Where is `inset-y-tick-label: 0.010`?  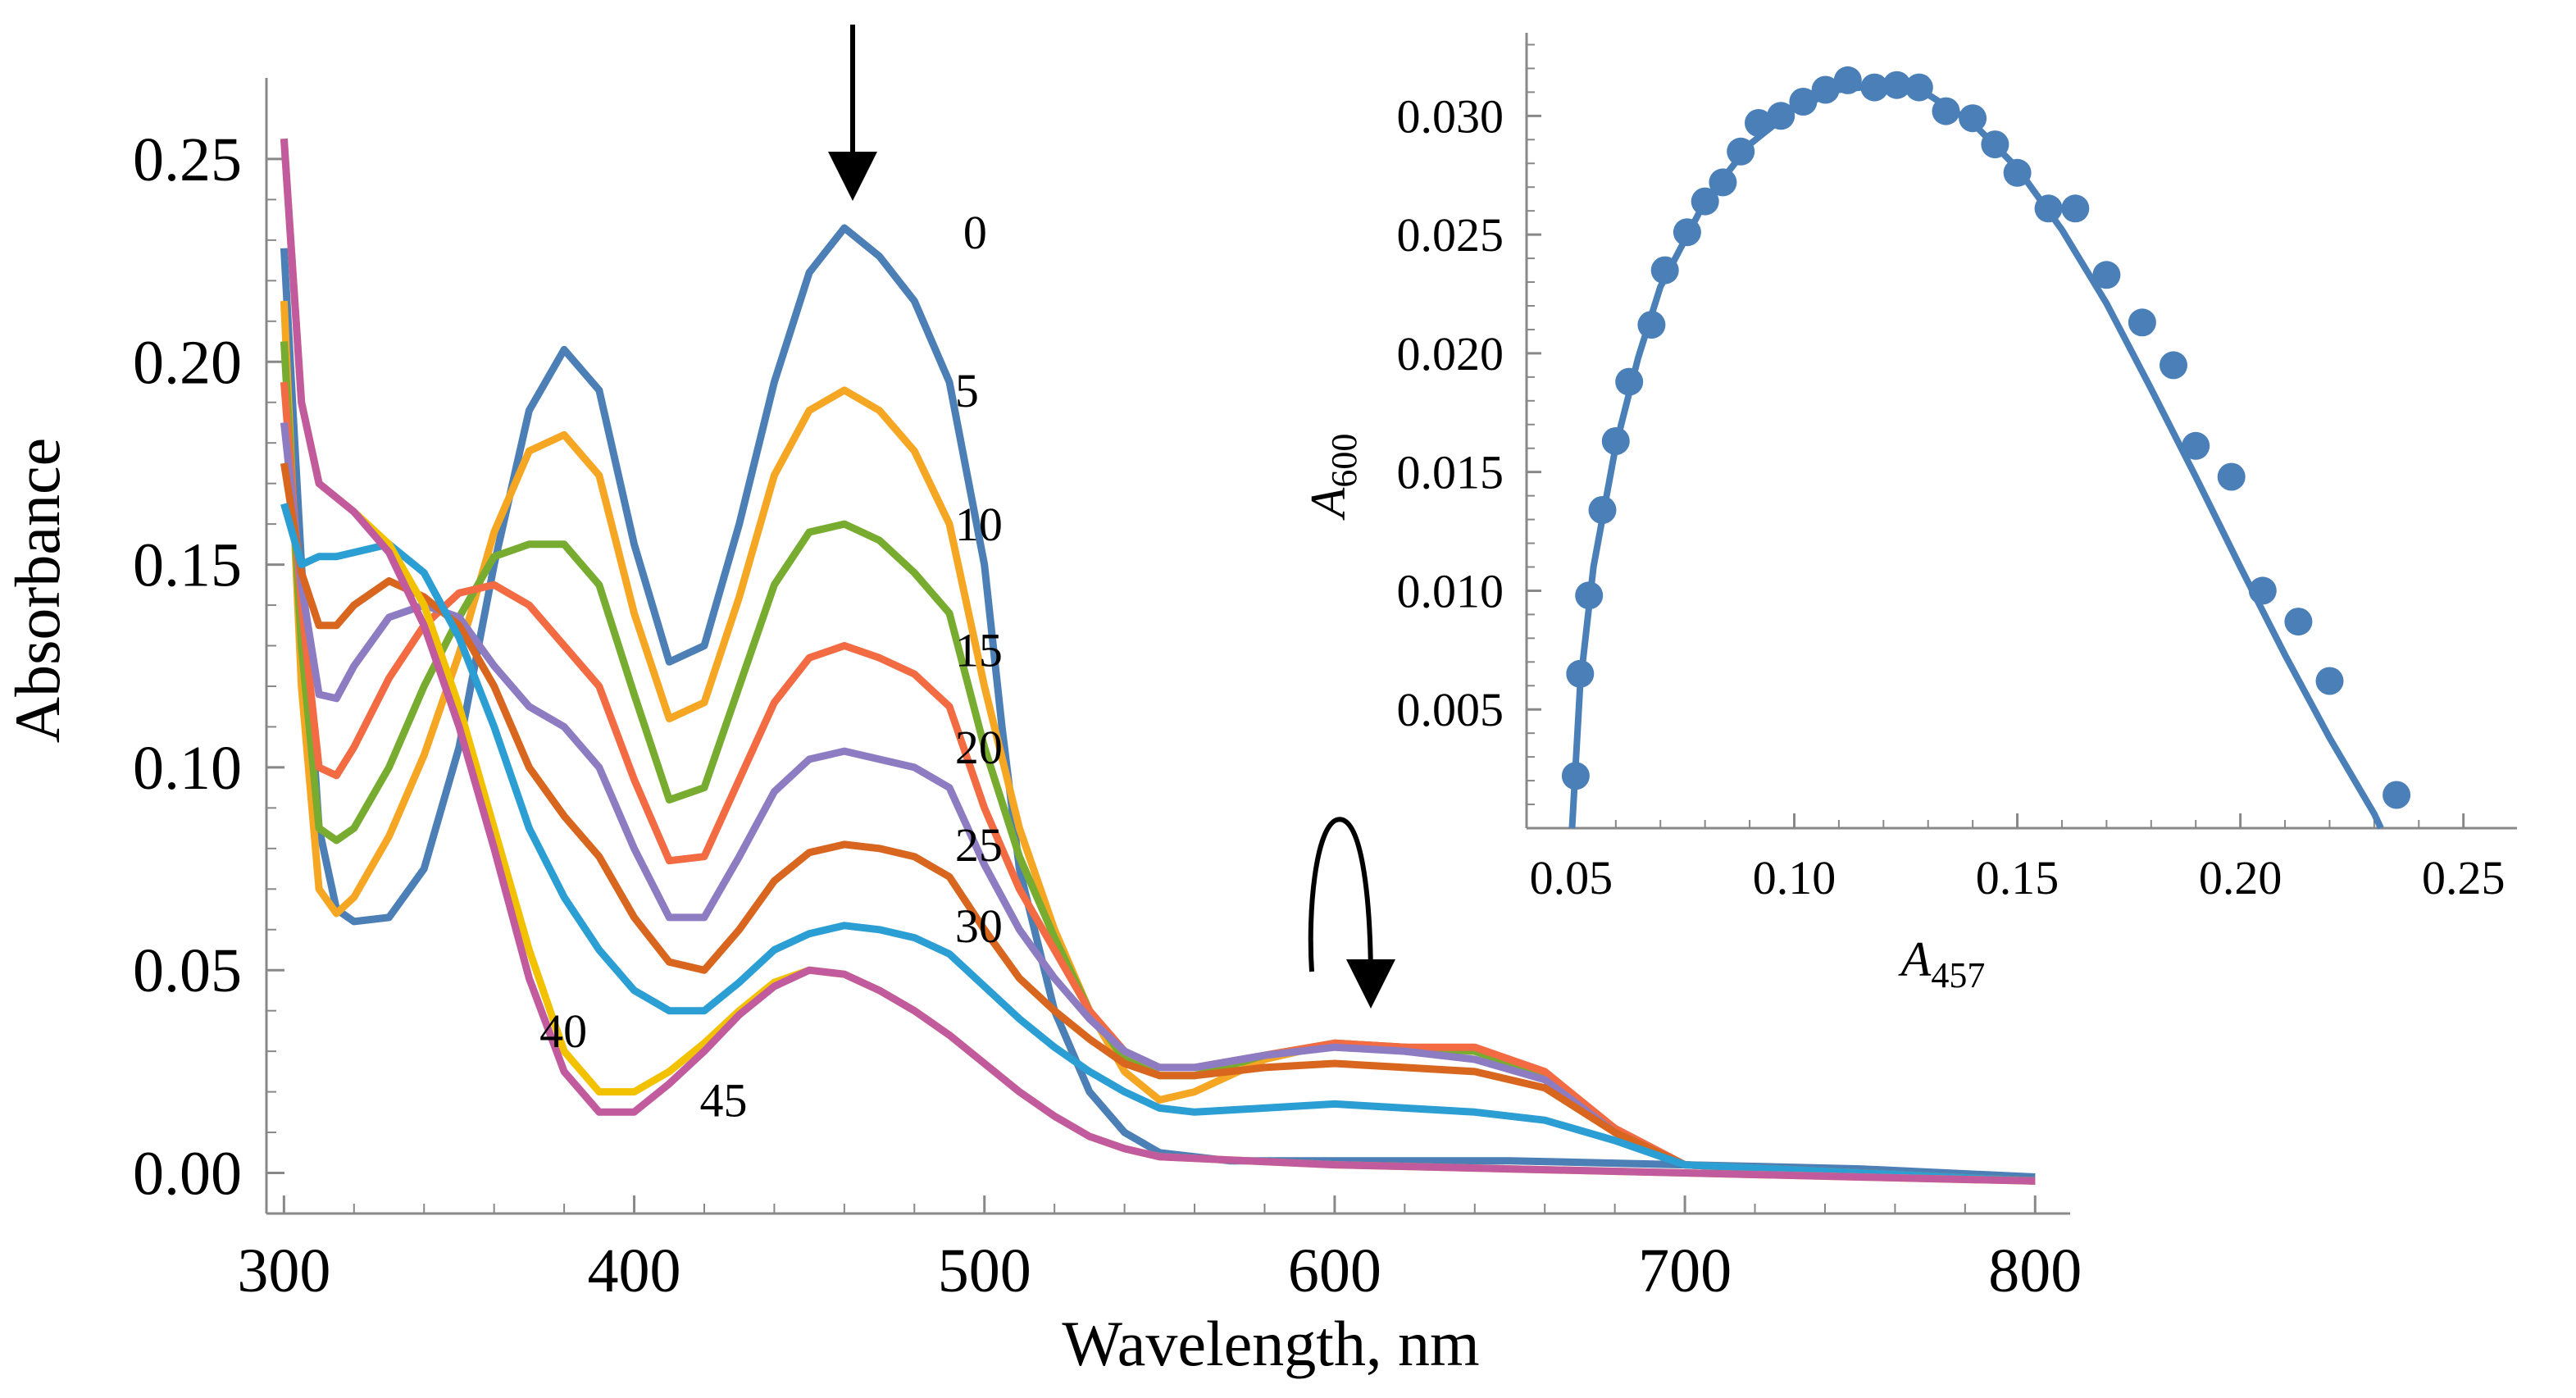 inset-y-tick-label: 0.010 is located at coordinates (1450, 590).